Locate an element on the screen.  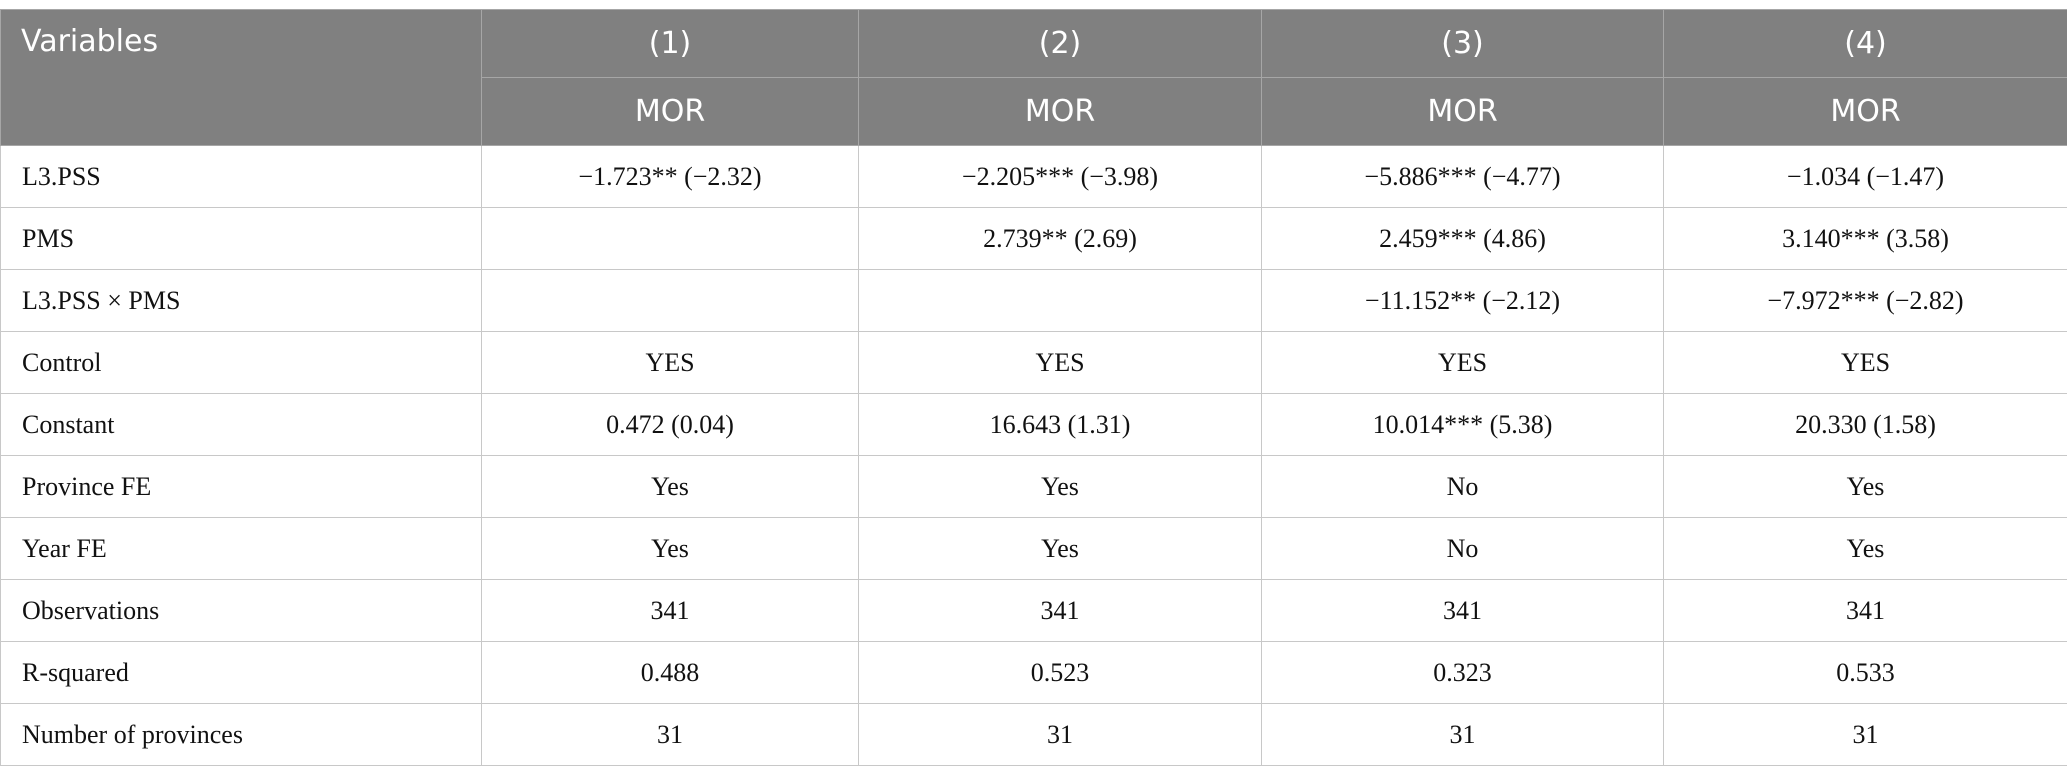
table-row: Number of provinces 31 31 31 31 is located at coordinates (1033, 734).